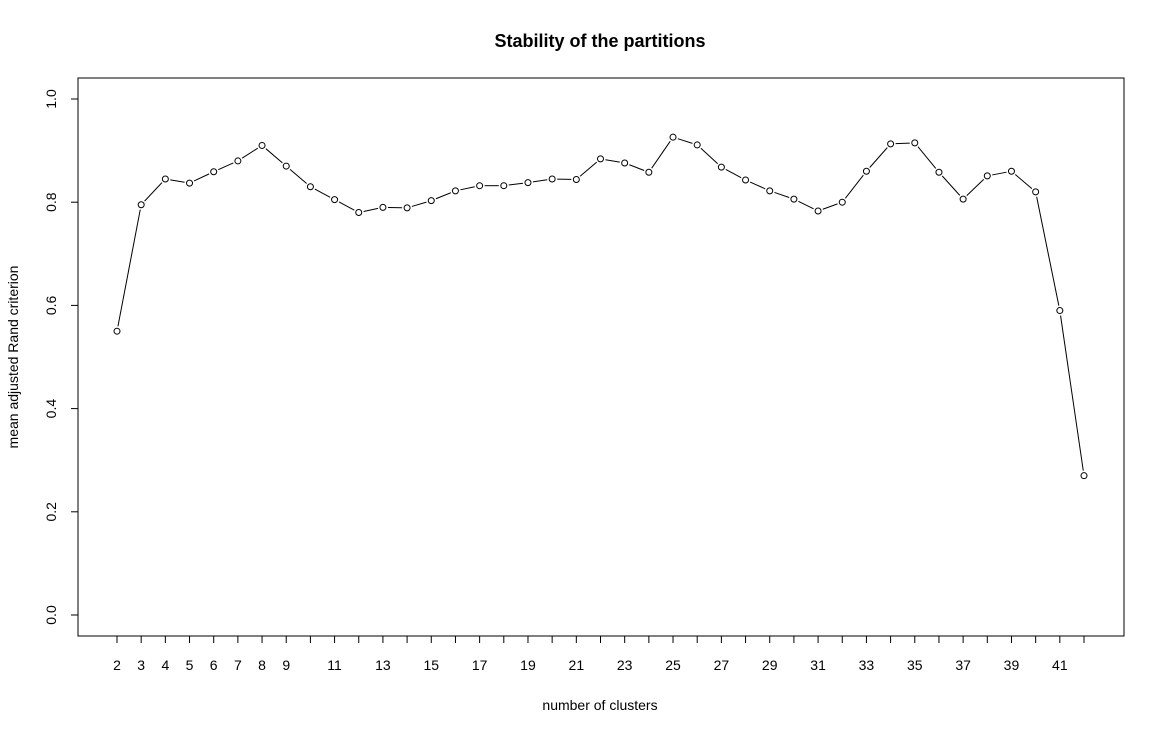 The height and width of the screenshot is (734, 1164). Describe the element at coordinates (1060, 665) in the screenshot. I see `x-tick-label: 41` at that location.